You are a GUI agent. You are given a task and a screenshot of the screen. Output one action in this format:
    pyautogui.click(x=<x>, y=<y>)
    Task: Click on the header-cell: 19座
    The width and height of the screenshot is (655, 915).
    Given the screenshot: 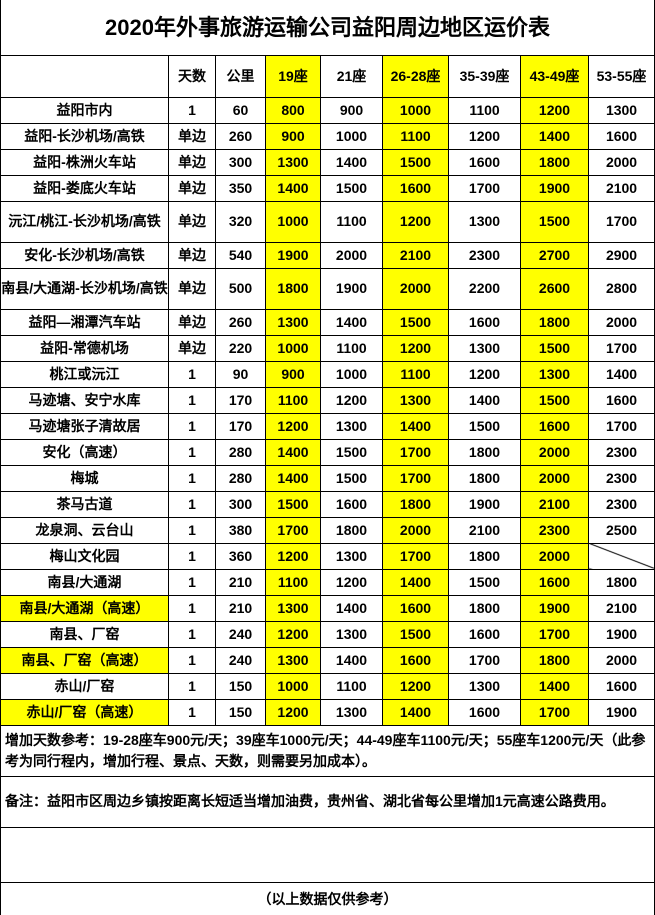 What is the action you would take?
    pyautogui.click(x=293, y=76)
    